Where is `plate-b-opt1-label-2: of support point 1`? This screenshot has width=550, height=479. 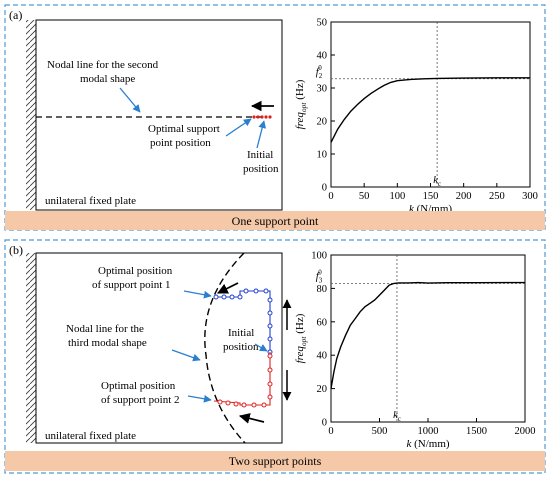 plate-b-opt1-label-2: of support point 1 is located at coordinates (131, 285).